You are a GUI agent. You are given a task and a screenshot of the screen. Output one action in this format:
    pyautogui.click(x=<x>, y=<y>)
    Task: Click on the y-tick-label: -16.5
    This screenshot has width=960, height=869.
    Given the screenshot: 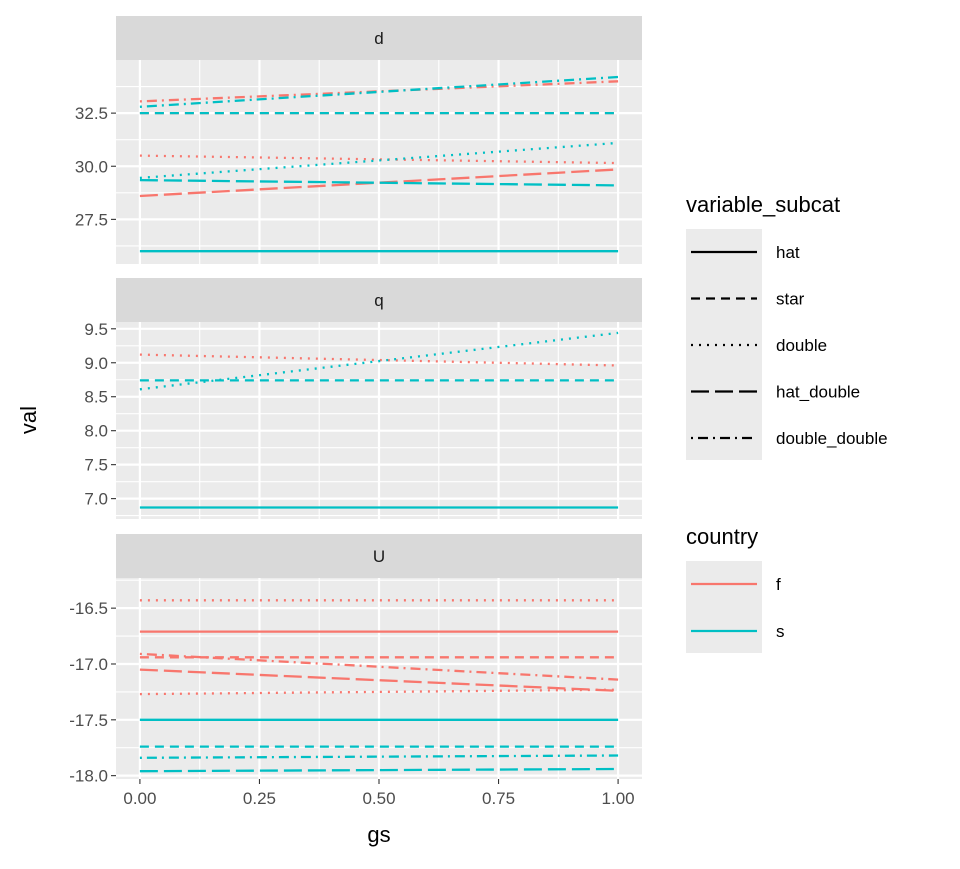 What is the action you would take?
    pyautogui.click(x=88, y=608)
    